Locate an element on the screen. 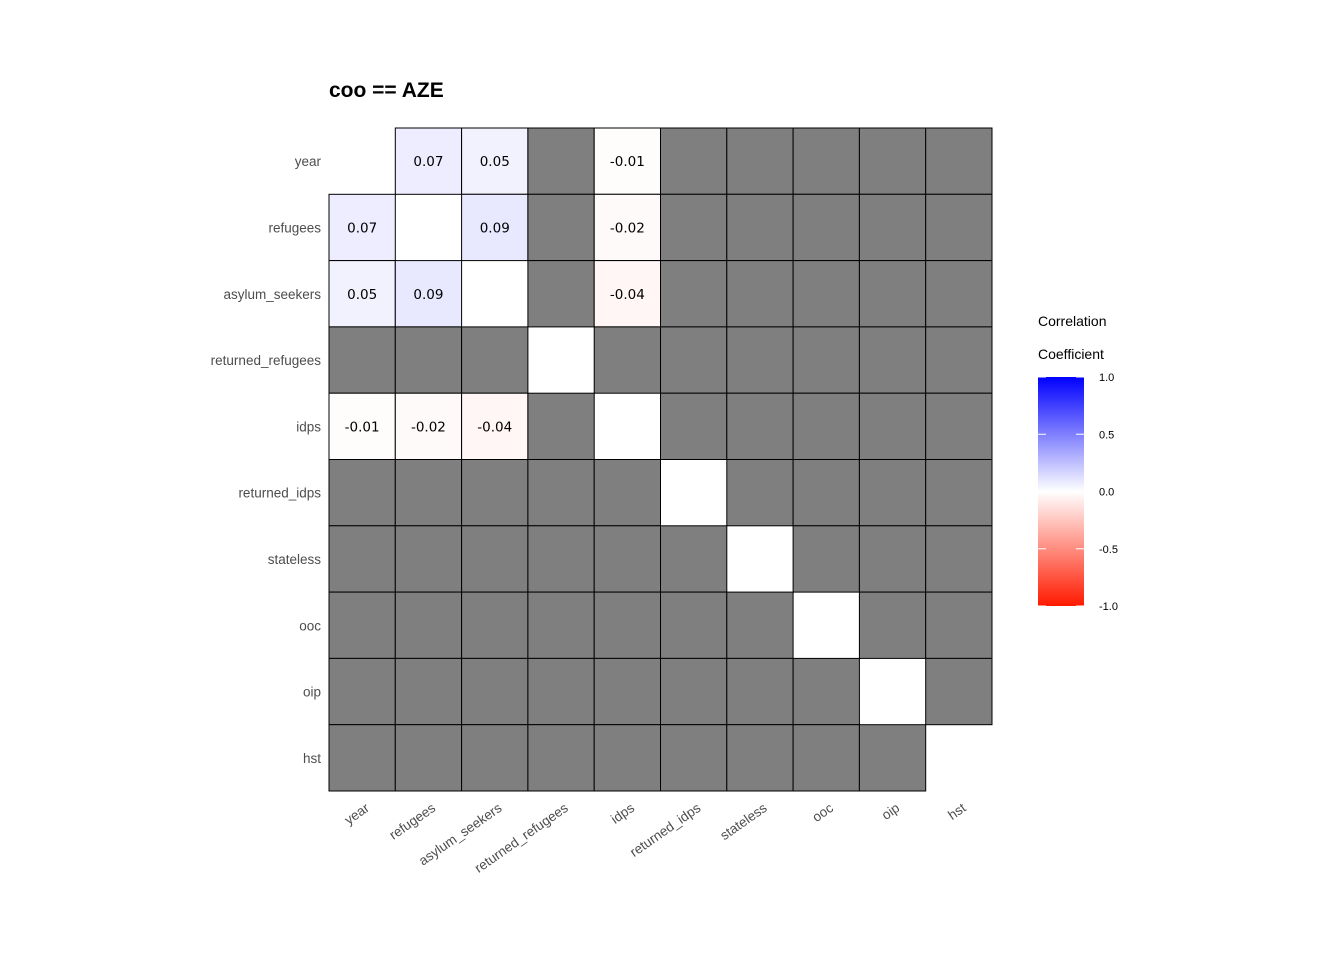 The width and height of the screenshot is (1344, 960). heatmap-cell-year-returned_refugees is located at coordinates (561, 161).